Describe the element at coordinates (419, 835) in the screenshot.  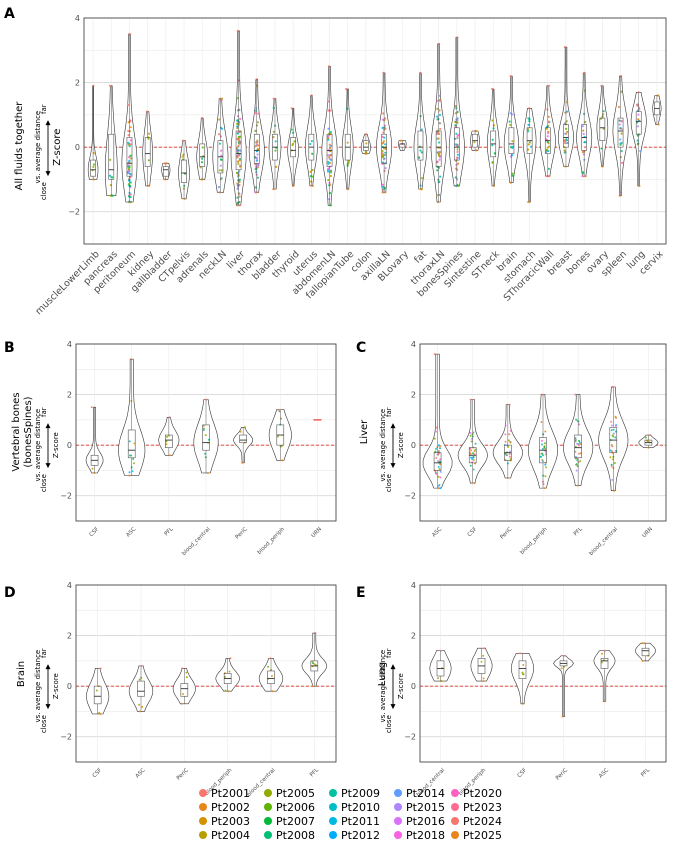
I see `legend-item: Pt2018` at that location.